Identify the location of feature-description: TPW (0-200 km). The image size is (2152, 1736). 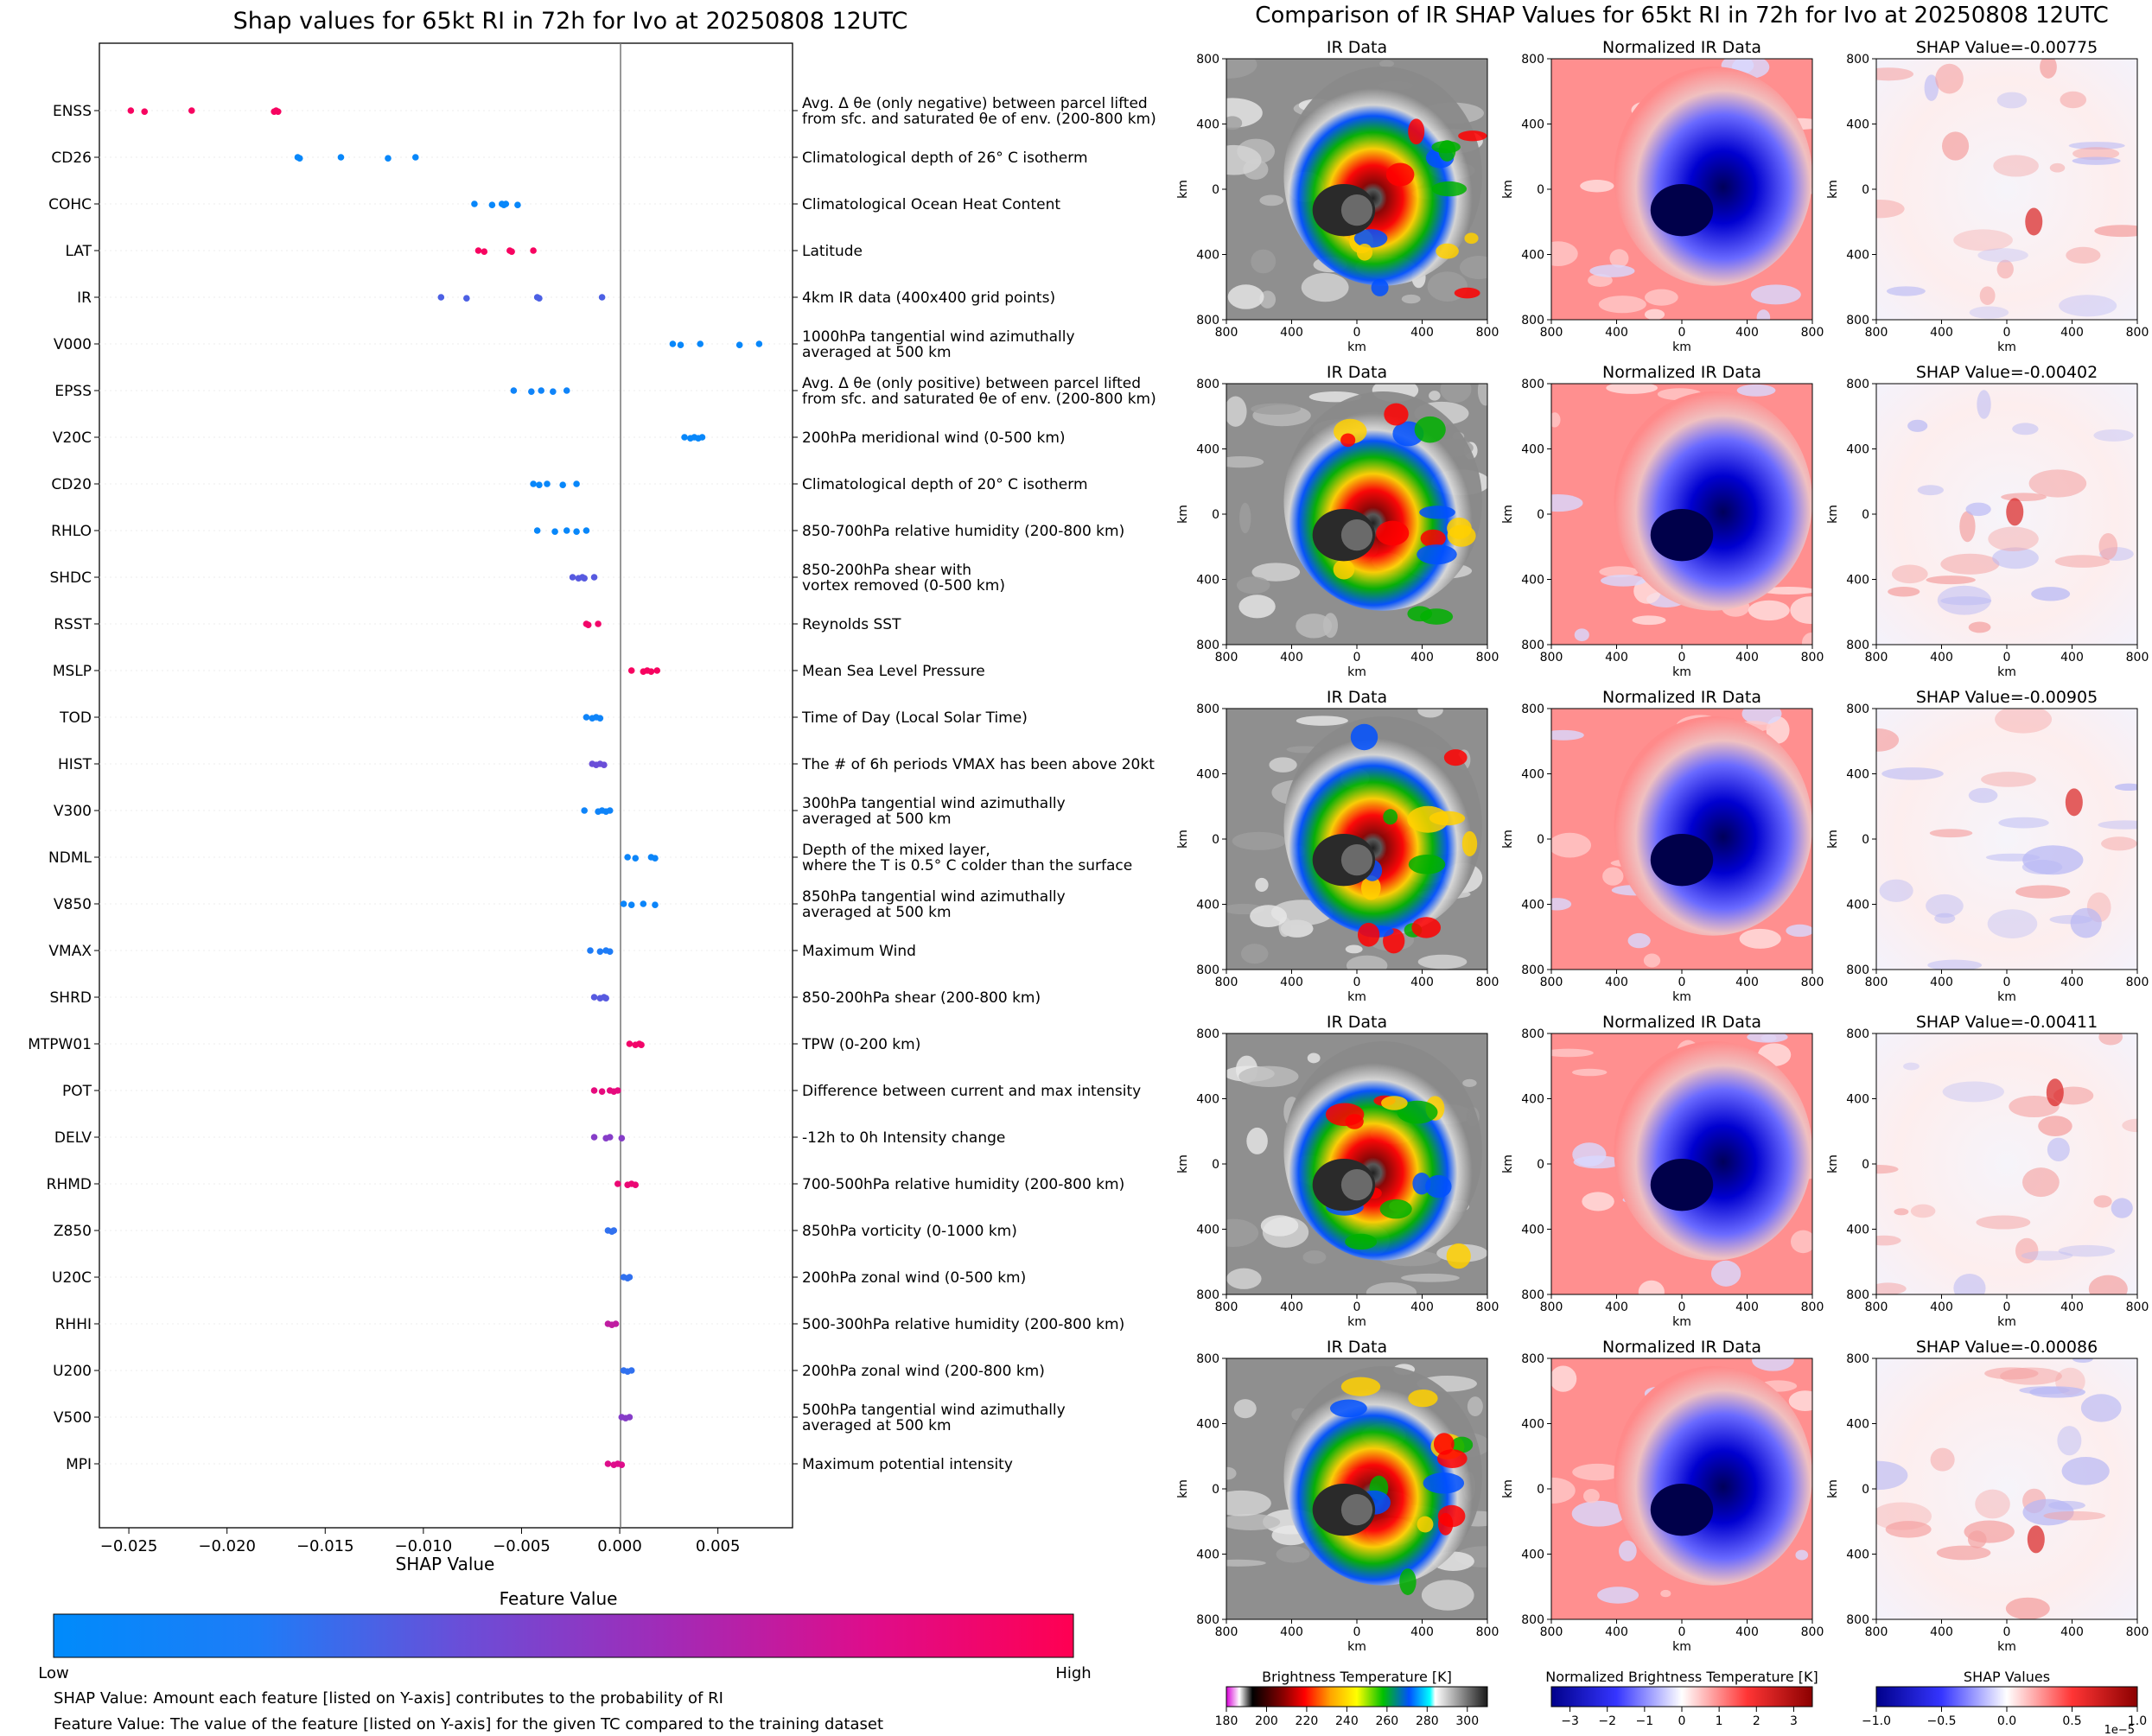
(860, 1044).